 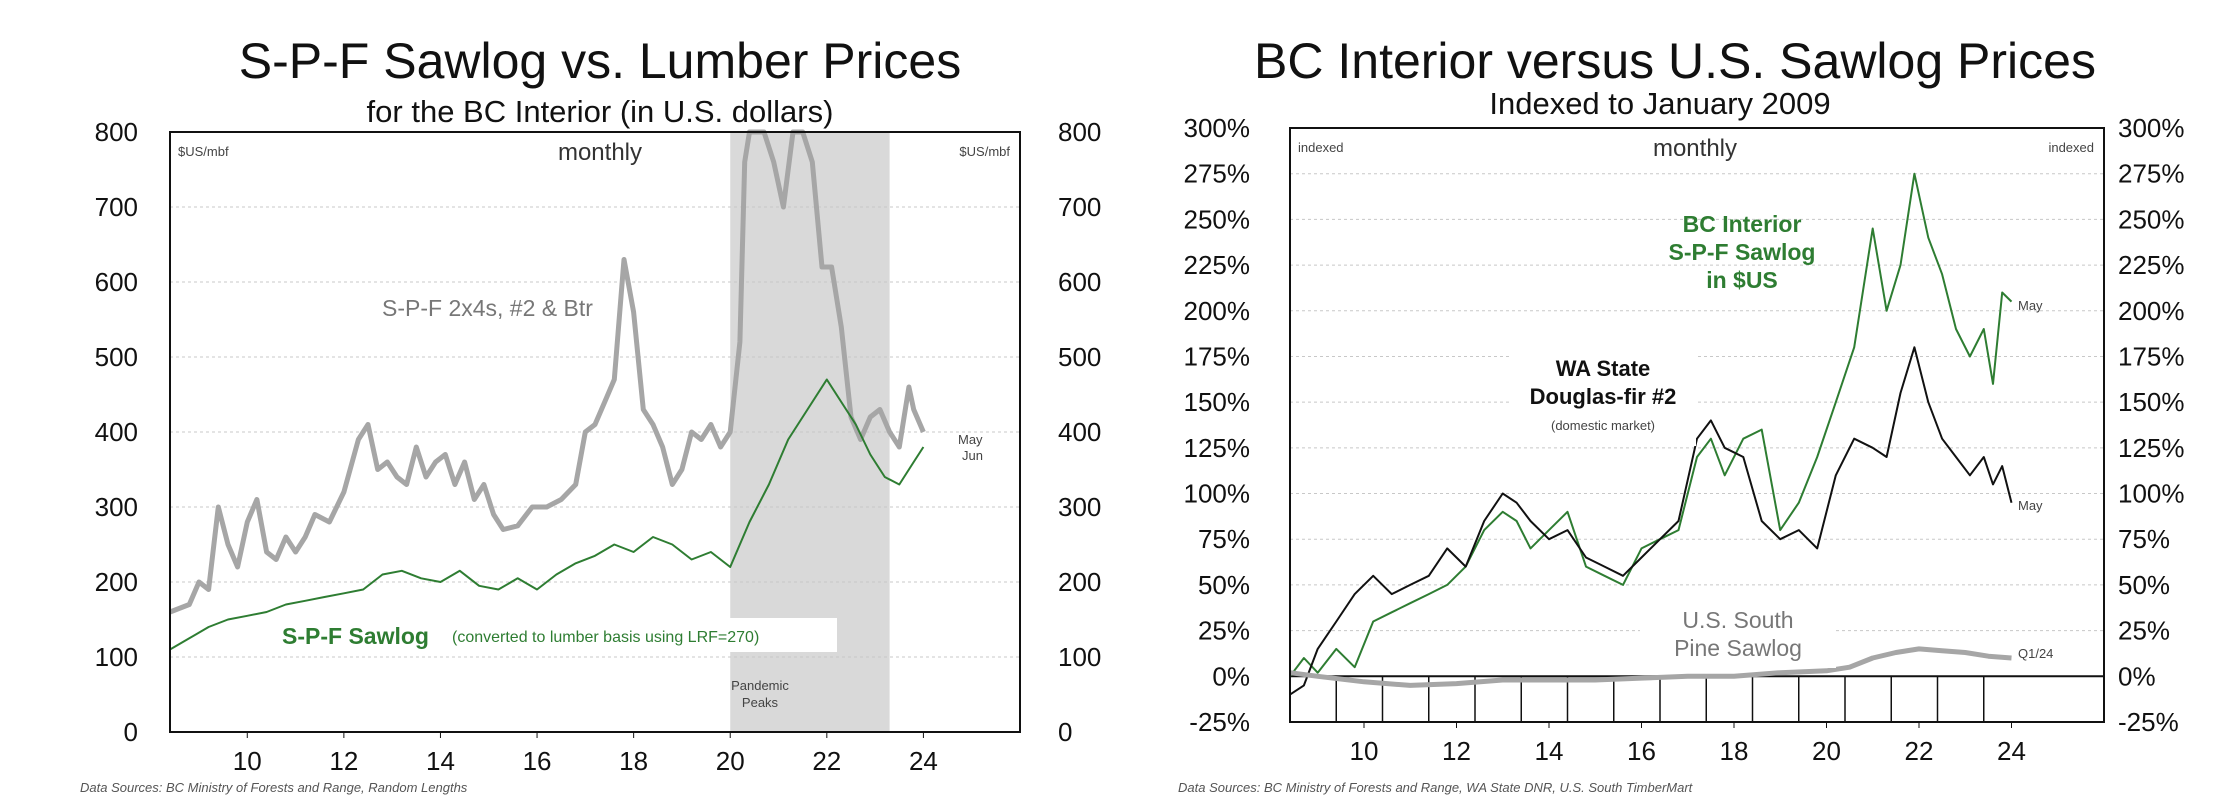 I want to click on chart-left-y-tick-label-left: 200, so click(x=116, y=582).